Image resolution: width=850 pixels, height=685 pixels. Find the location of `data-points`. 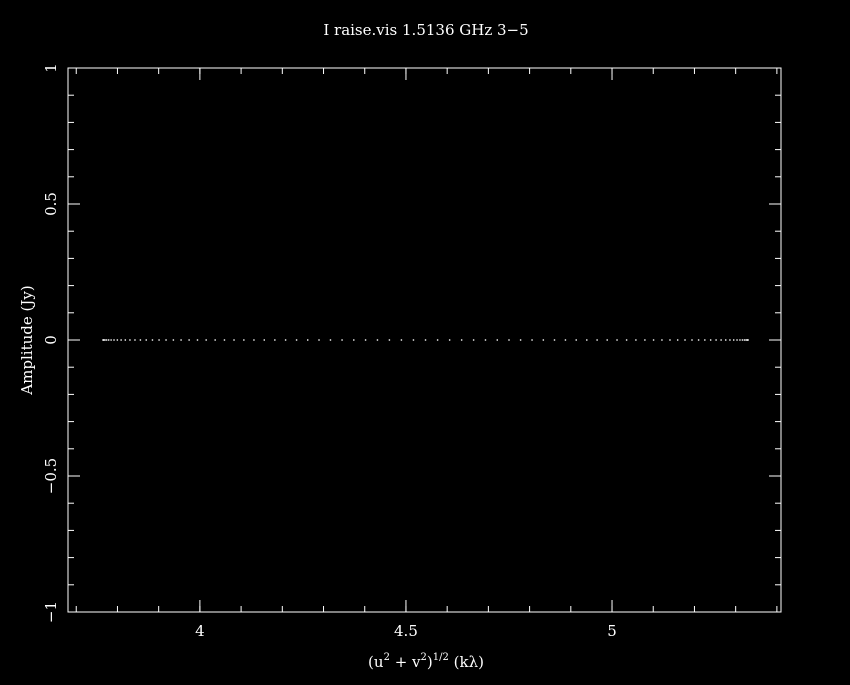

data-points is located at coordinates (425, 340).